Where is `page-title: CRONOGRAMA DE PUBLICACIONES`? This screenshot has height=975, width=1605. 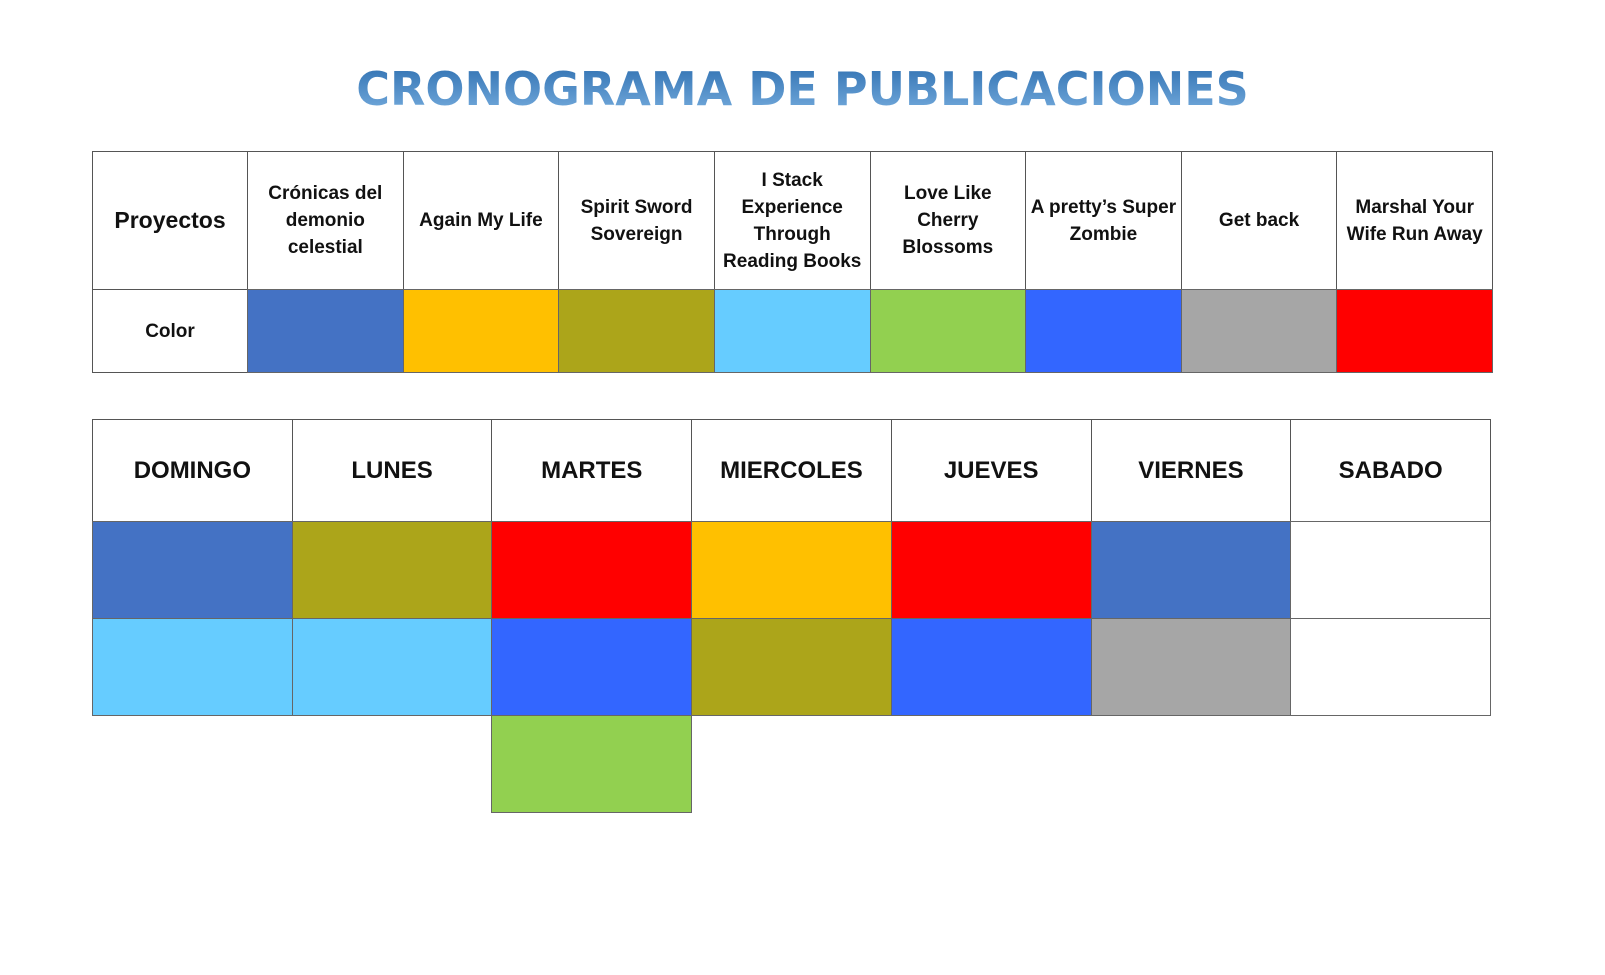
page-title: CRONOGRAMA DE PUBLICACIONES is located at coordinates (802, 89).